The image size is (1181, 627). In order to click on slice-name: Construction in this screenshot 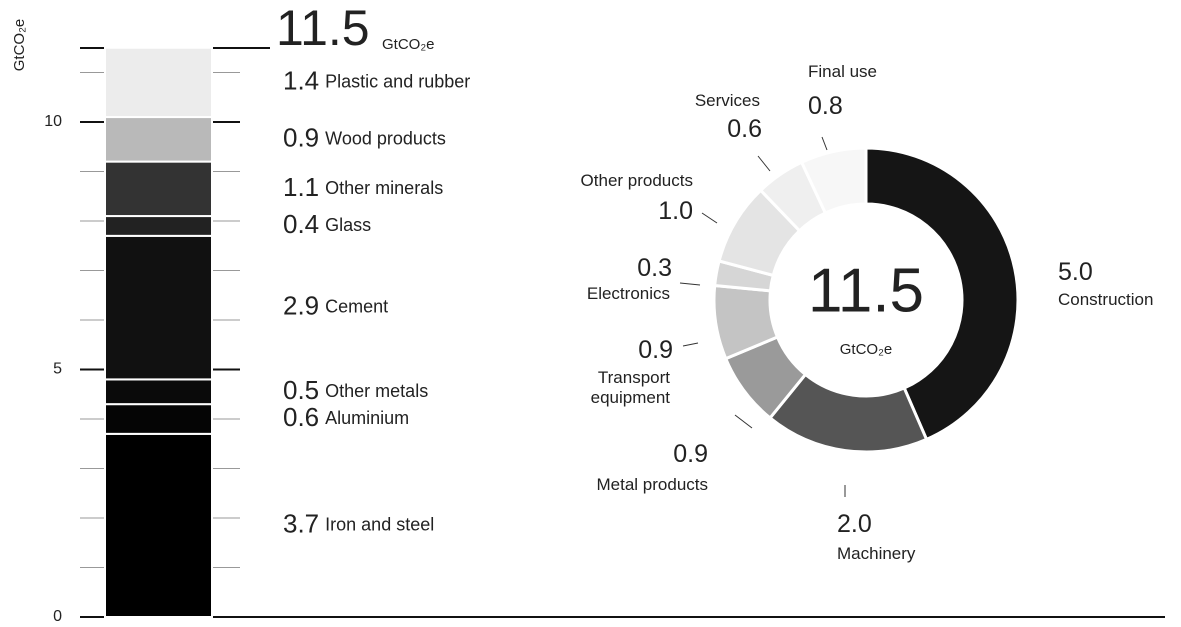, I will do `click(1106, 299)`.